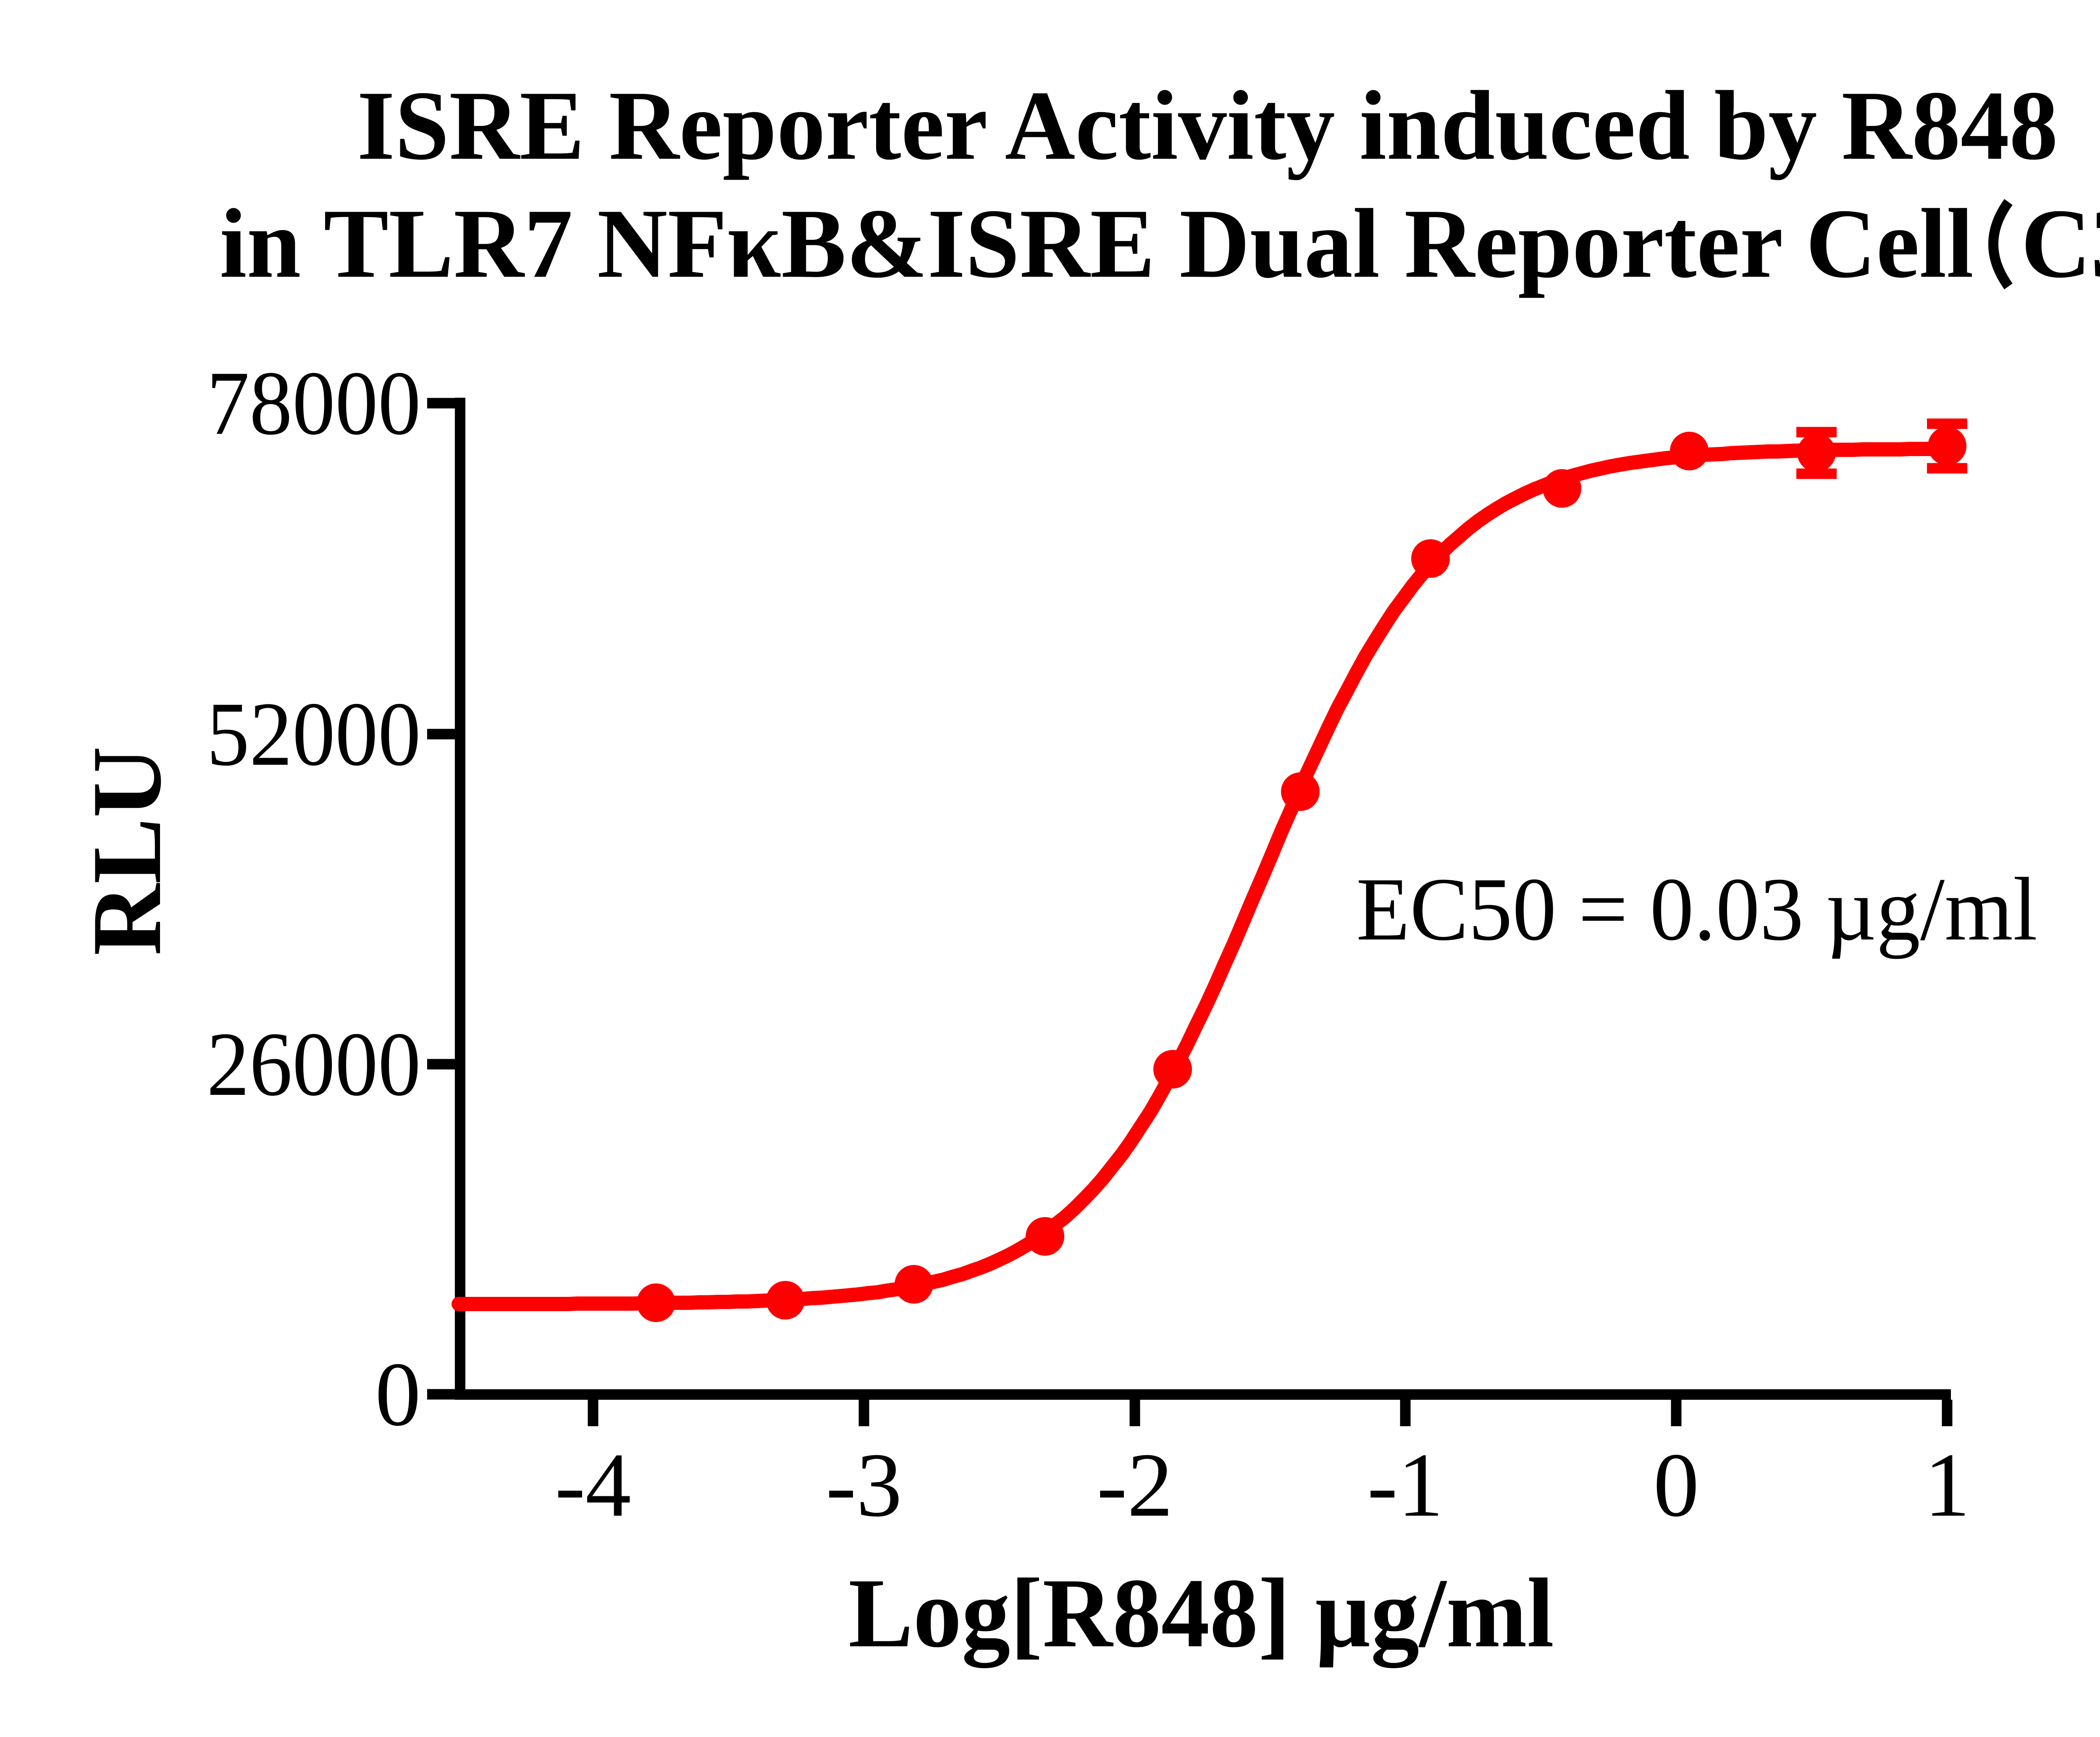 The image size is (2100, 1737). I want to click on svg-text: -3, so click(864, 1485).